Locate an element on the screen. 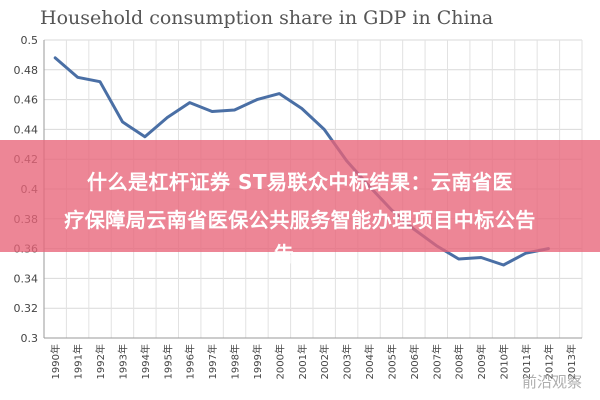 The height and width of the screenshot is (400, 600). x-tick-label: 2007年 is located at coordinates (436, 361).